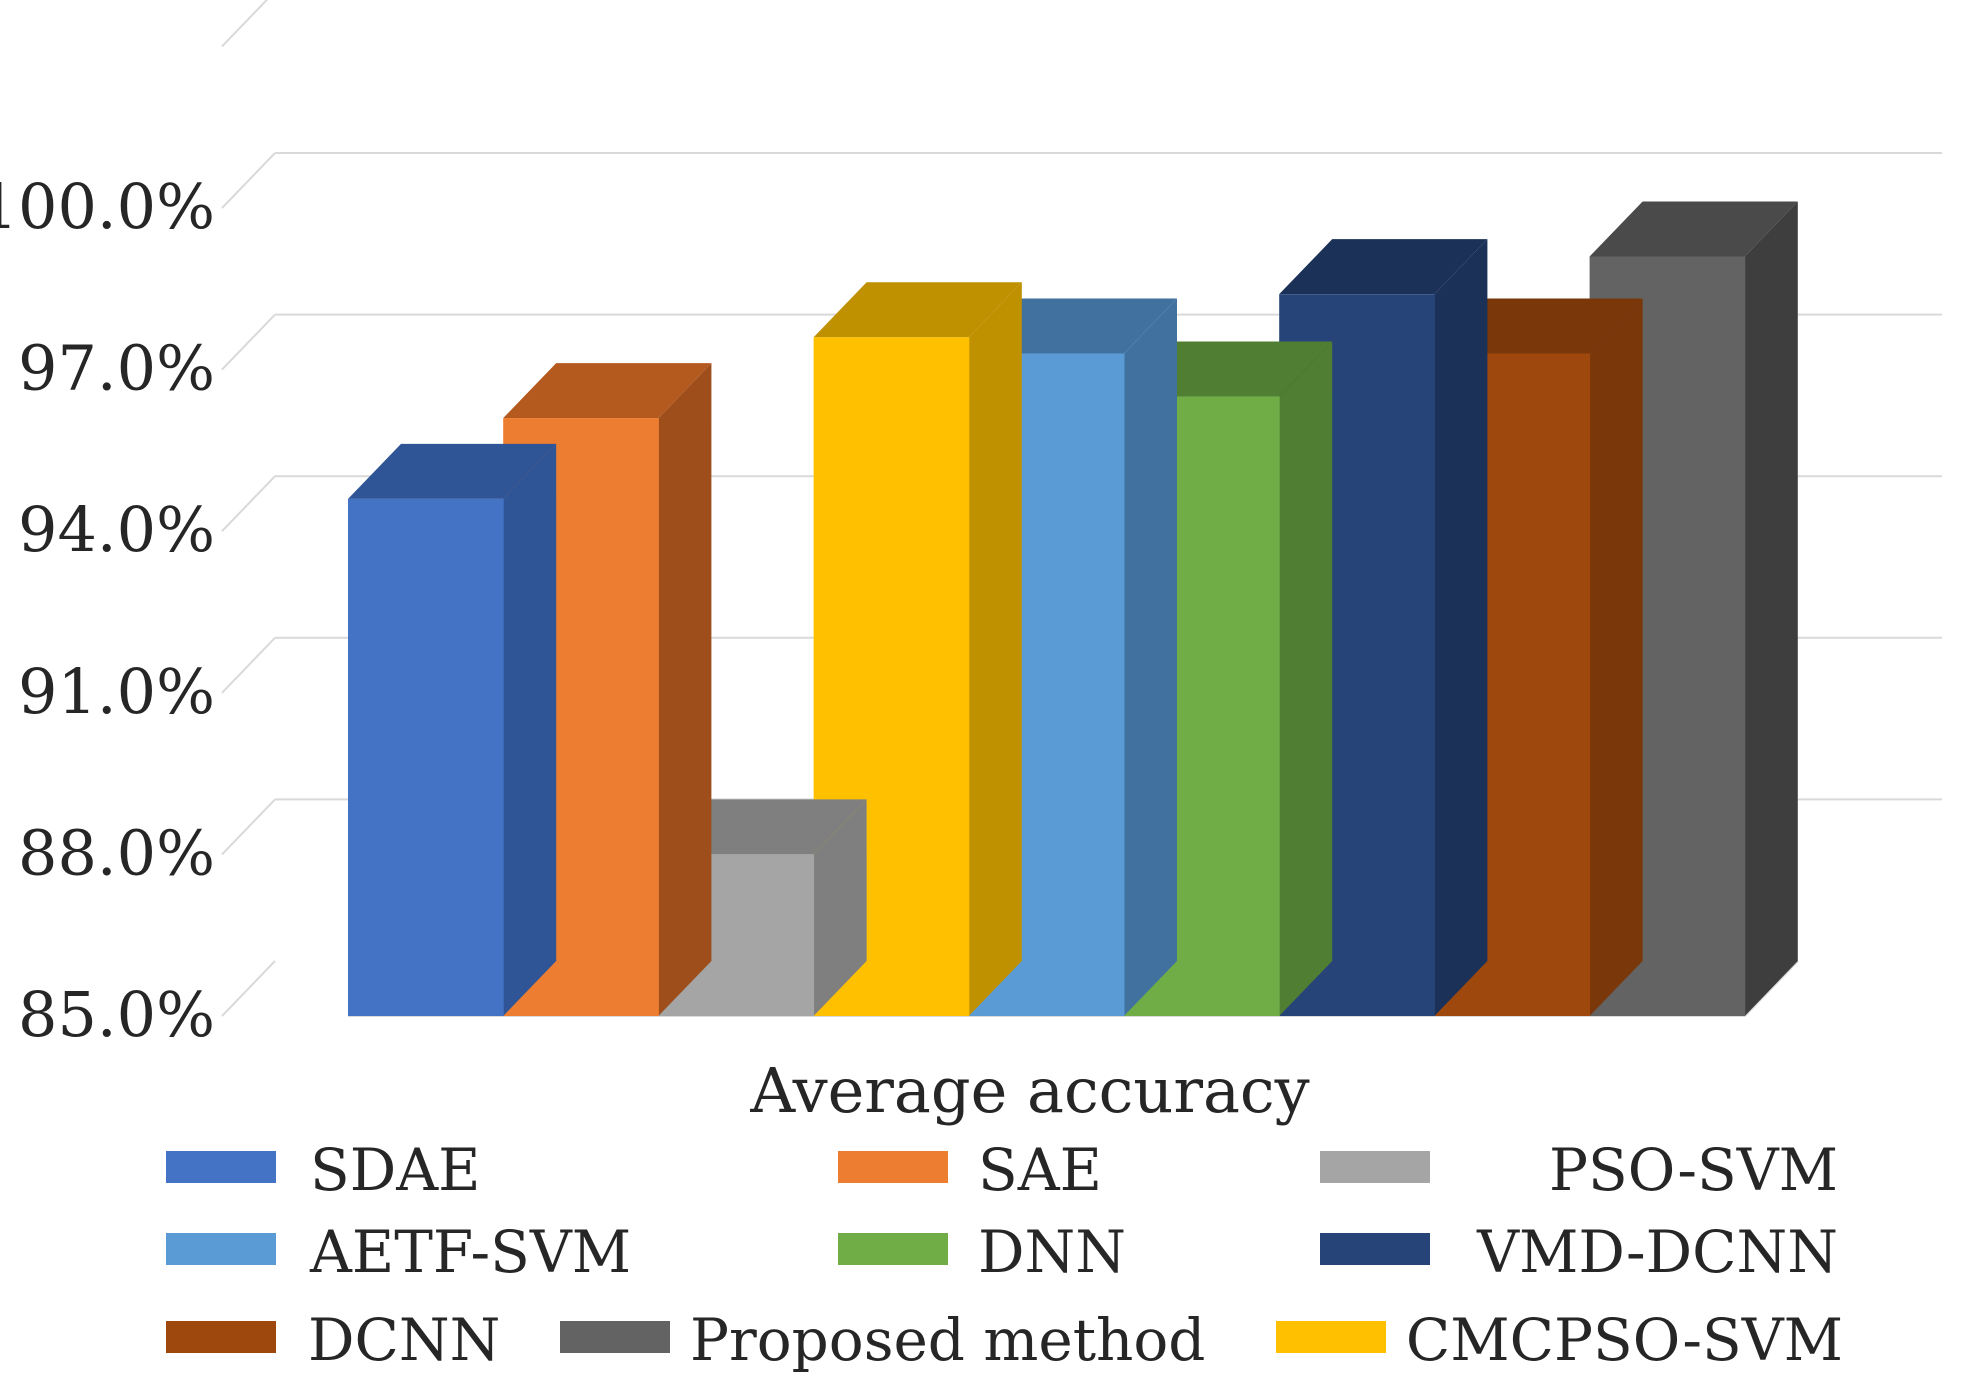 The width and height of the screenshot is (1978, 1397). I want to click on floor-line, so click(1771, 988).